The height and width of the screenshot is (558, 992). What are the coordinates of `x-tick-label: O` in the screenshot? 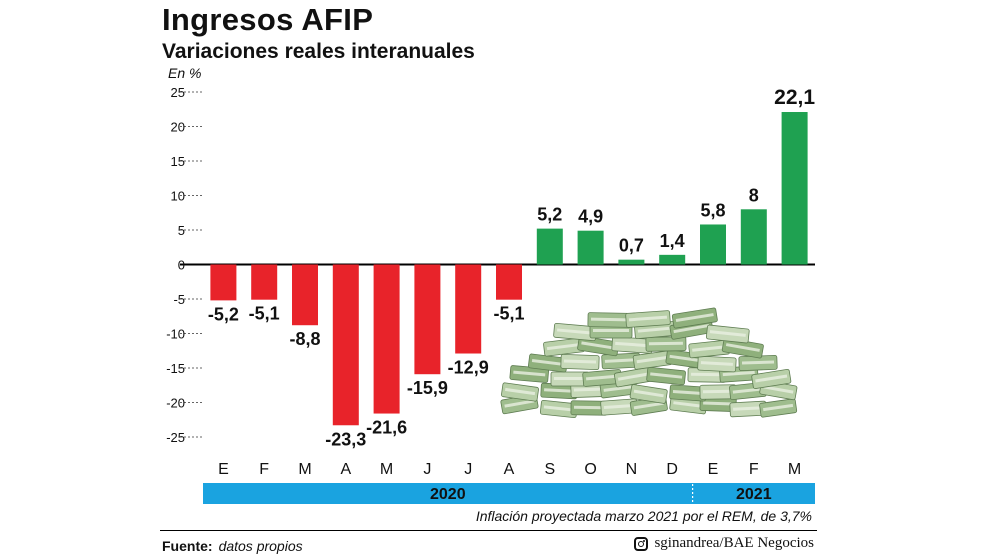 It's located at (590, 469).